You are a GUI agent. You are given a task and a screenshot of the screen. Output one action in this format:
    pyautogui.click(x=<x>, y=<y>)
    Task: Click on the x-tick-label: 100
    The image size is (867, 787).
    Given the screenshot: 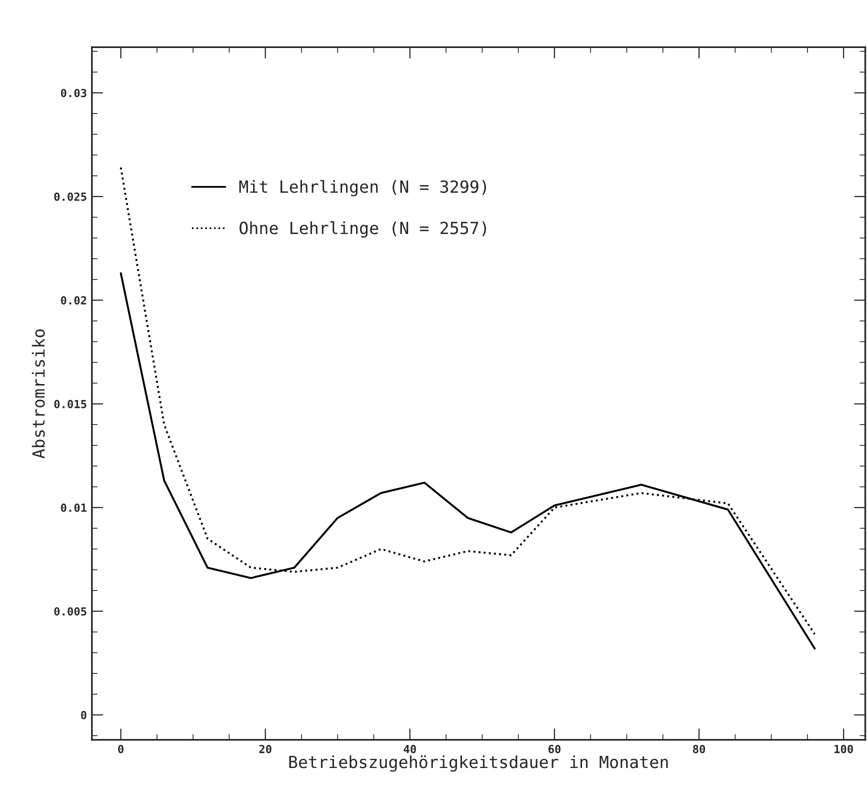 What is the action you would take?
    pyautogui.click(x=843, y=749)
    